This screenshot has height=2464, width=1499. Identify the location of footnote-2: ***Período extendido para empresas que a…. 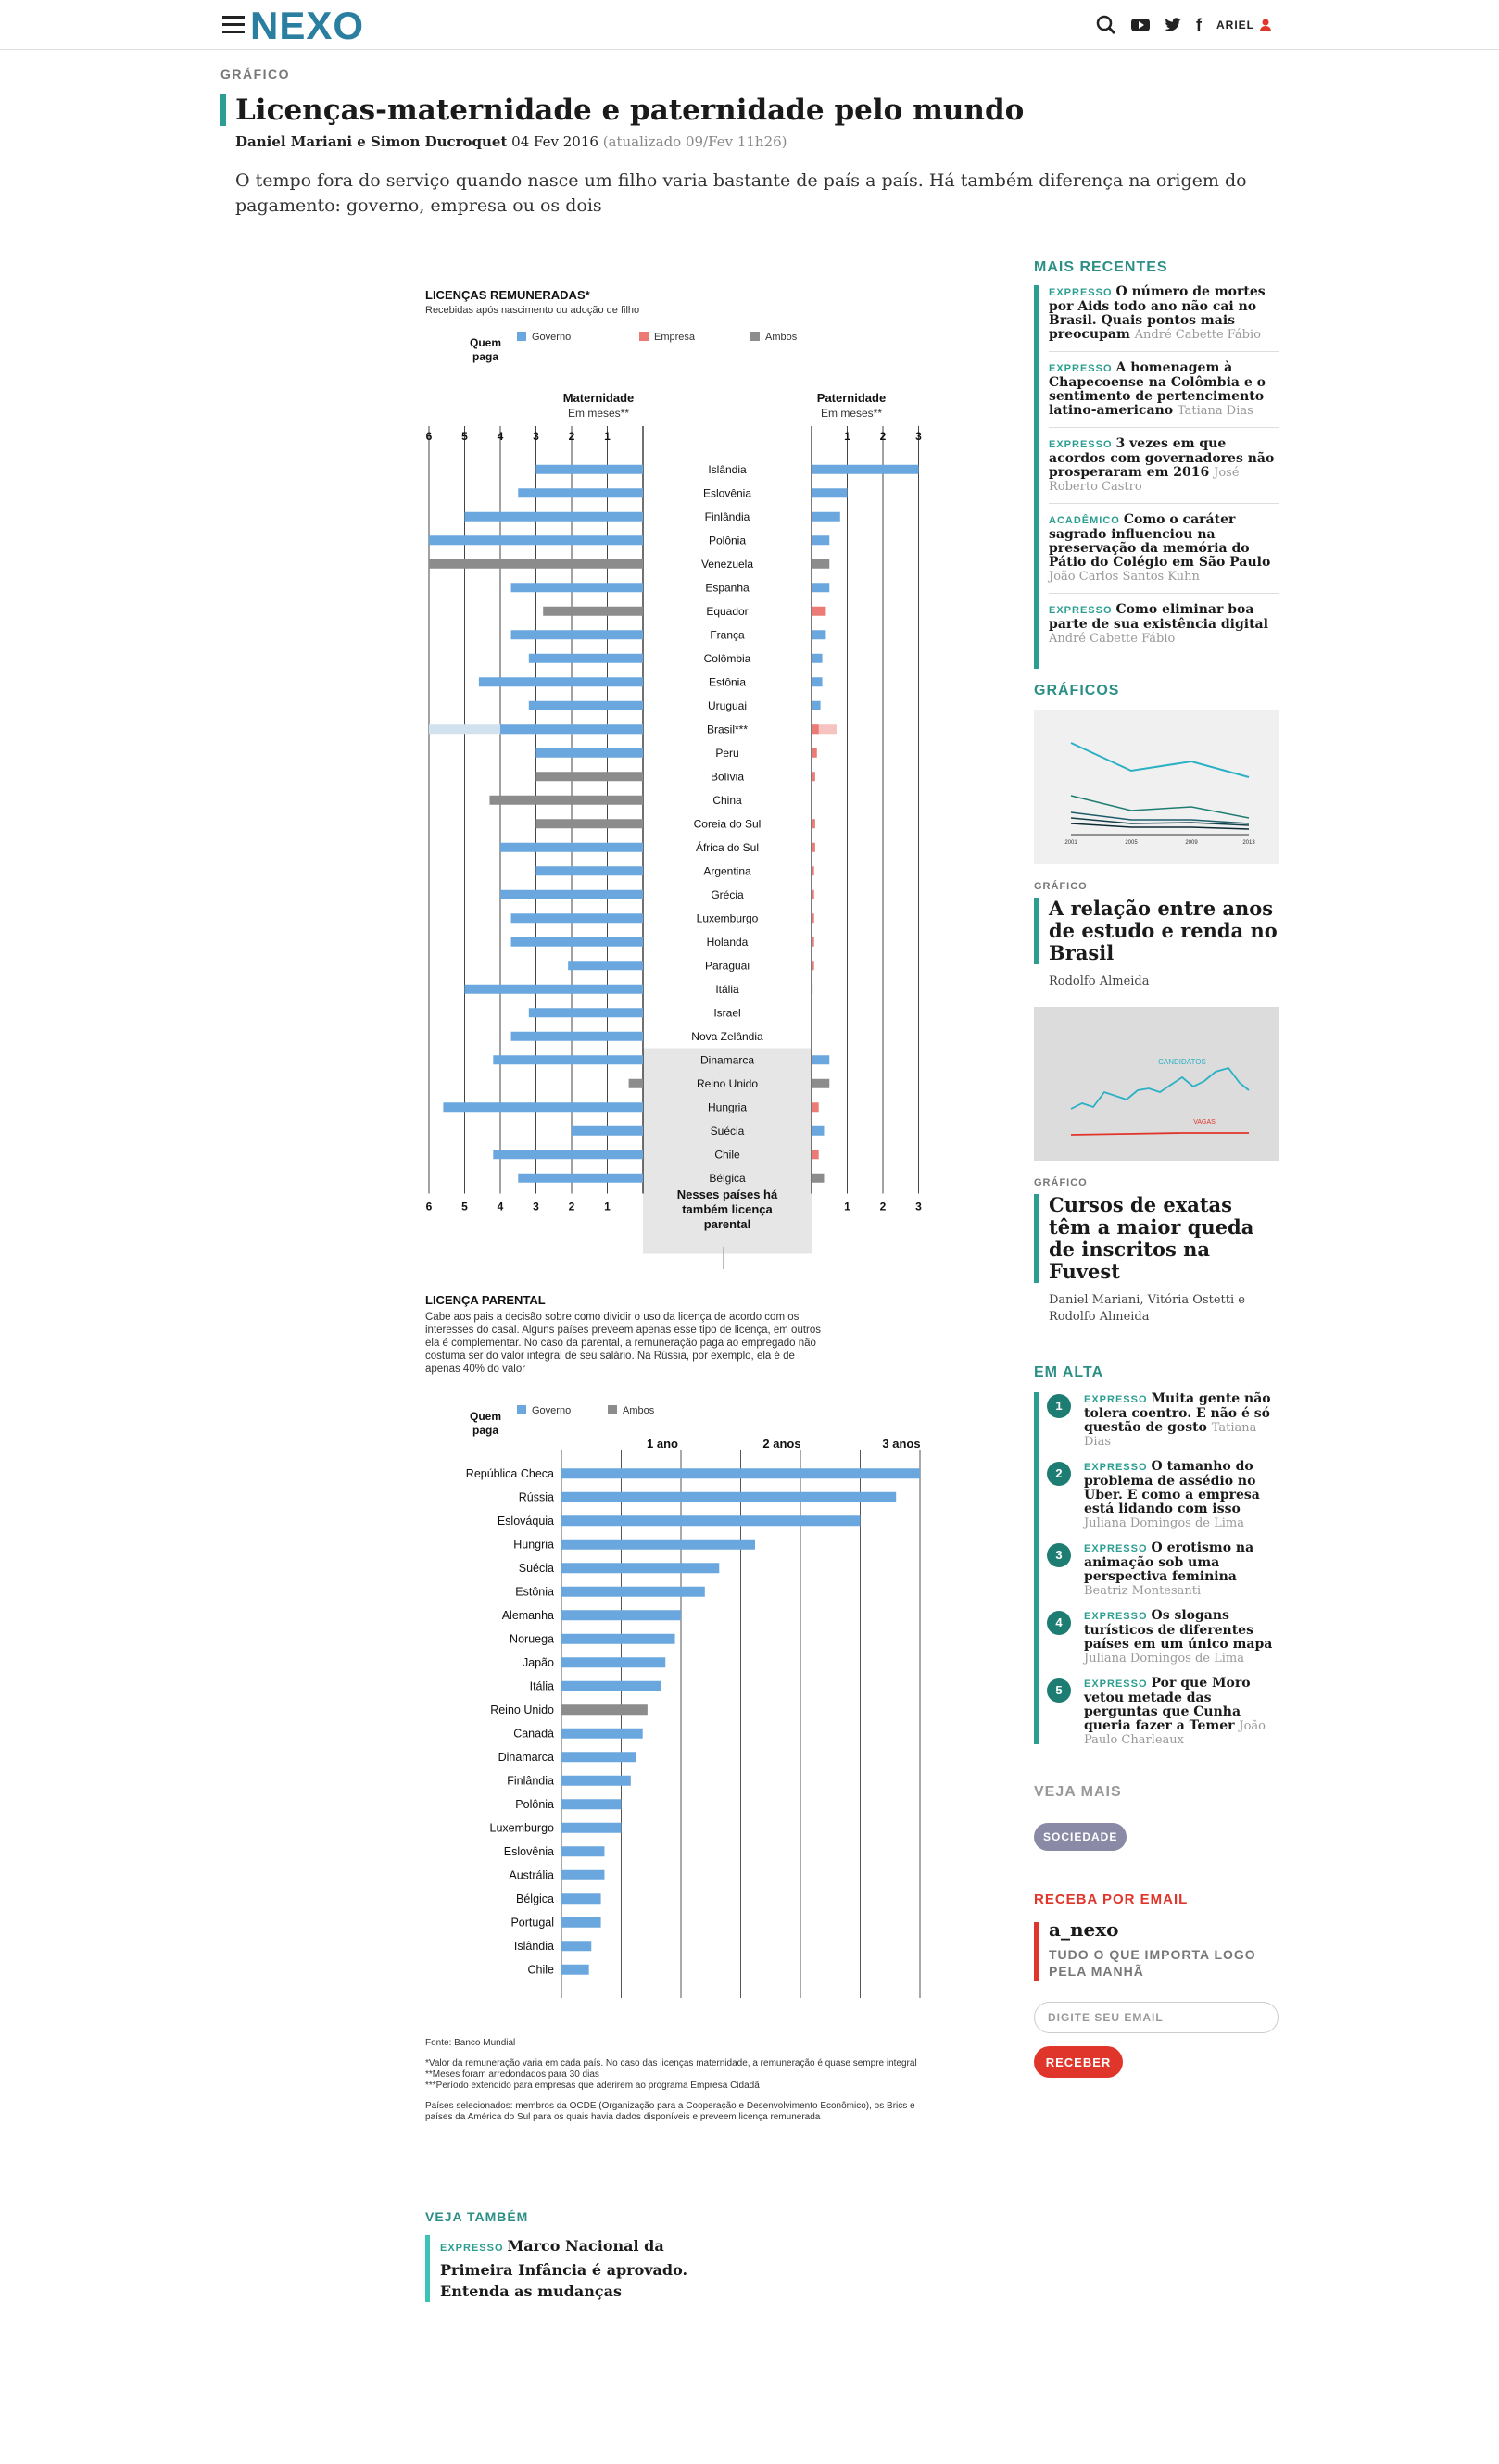
(592, 2086).